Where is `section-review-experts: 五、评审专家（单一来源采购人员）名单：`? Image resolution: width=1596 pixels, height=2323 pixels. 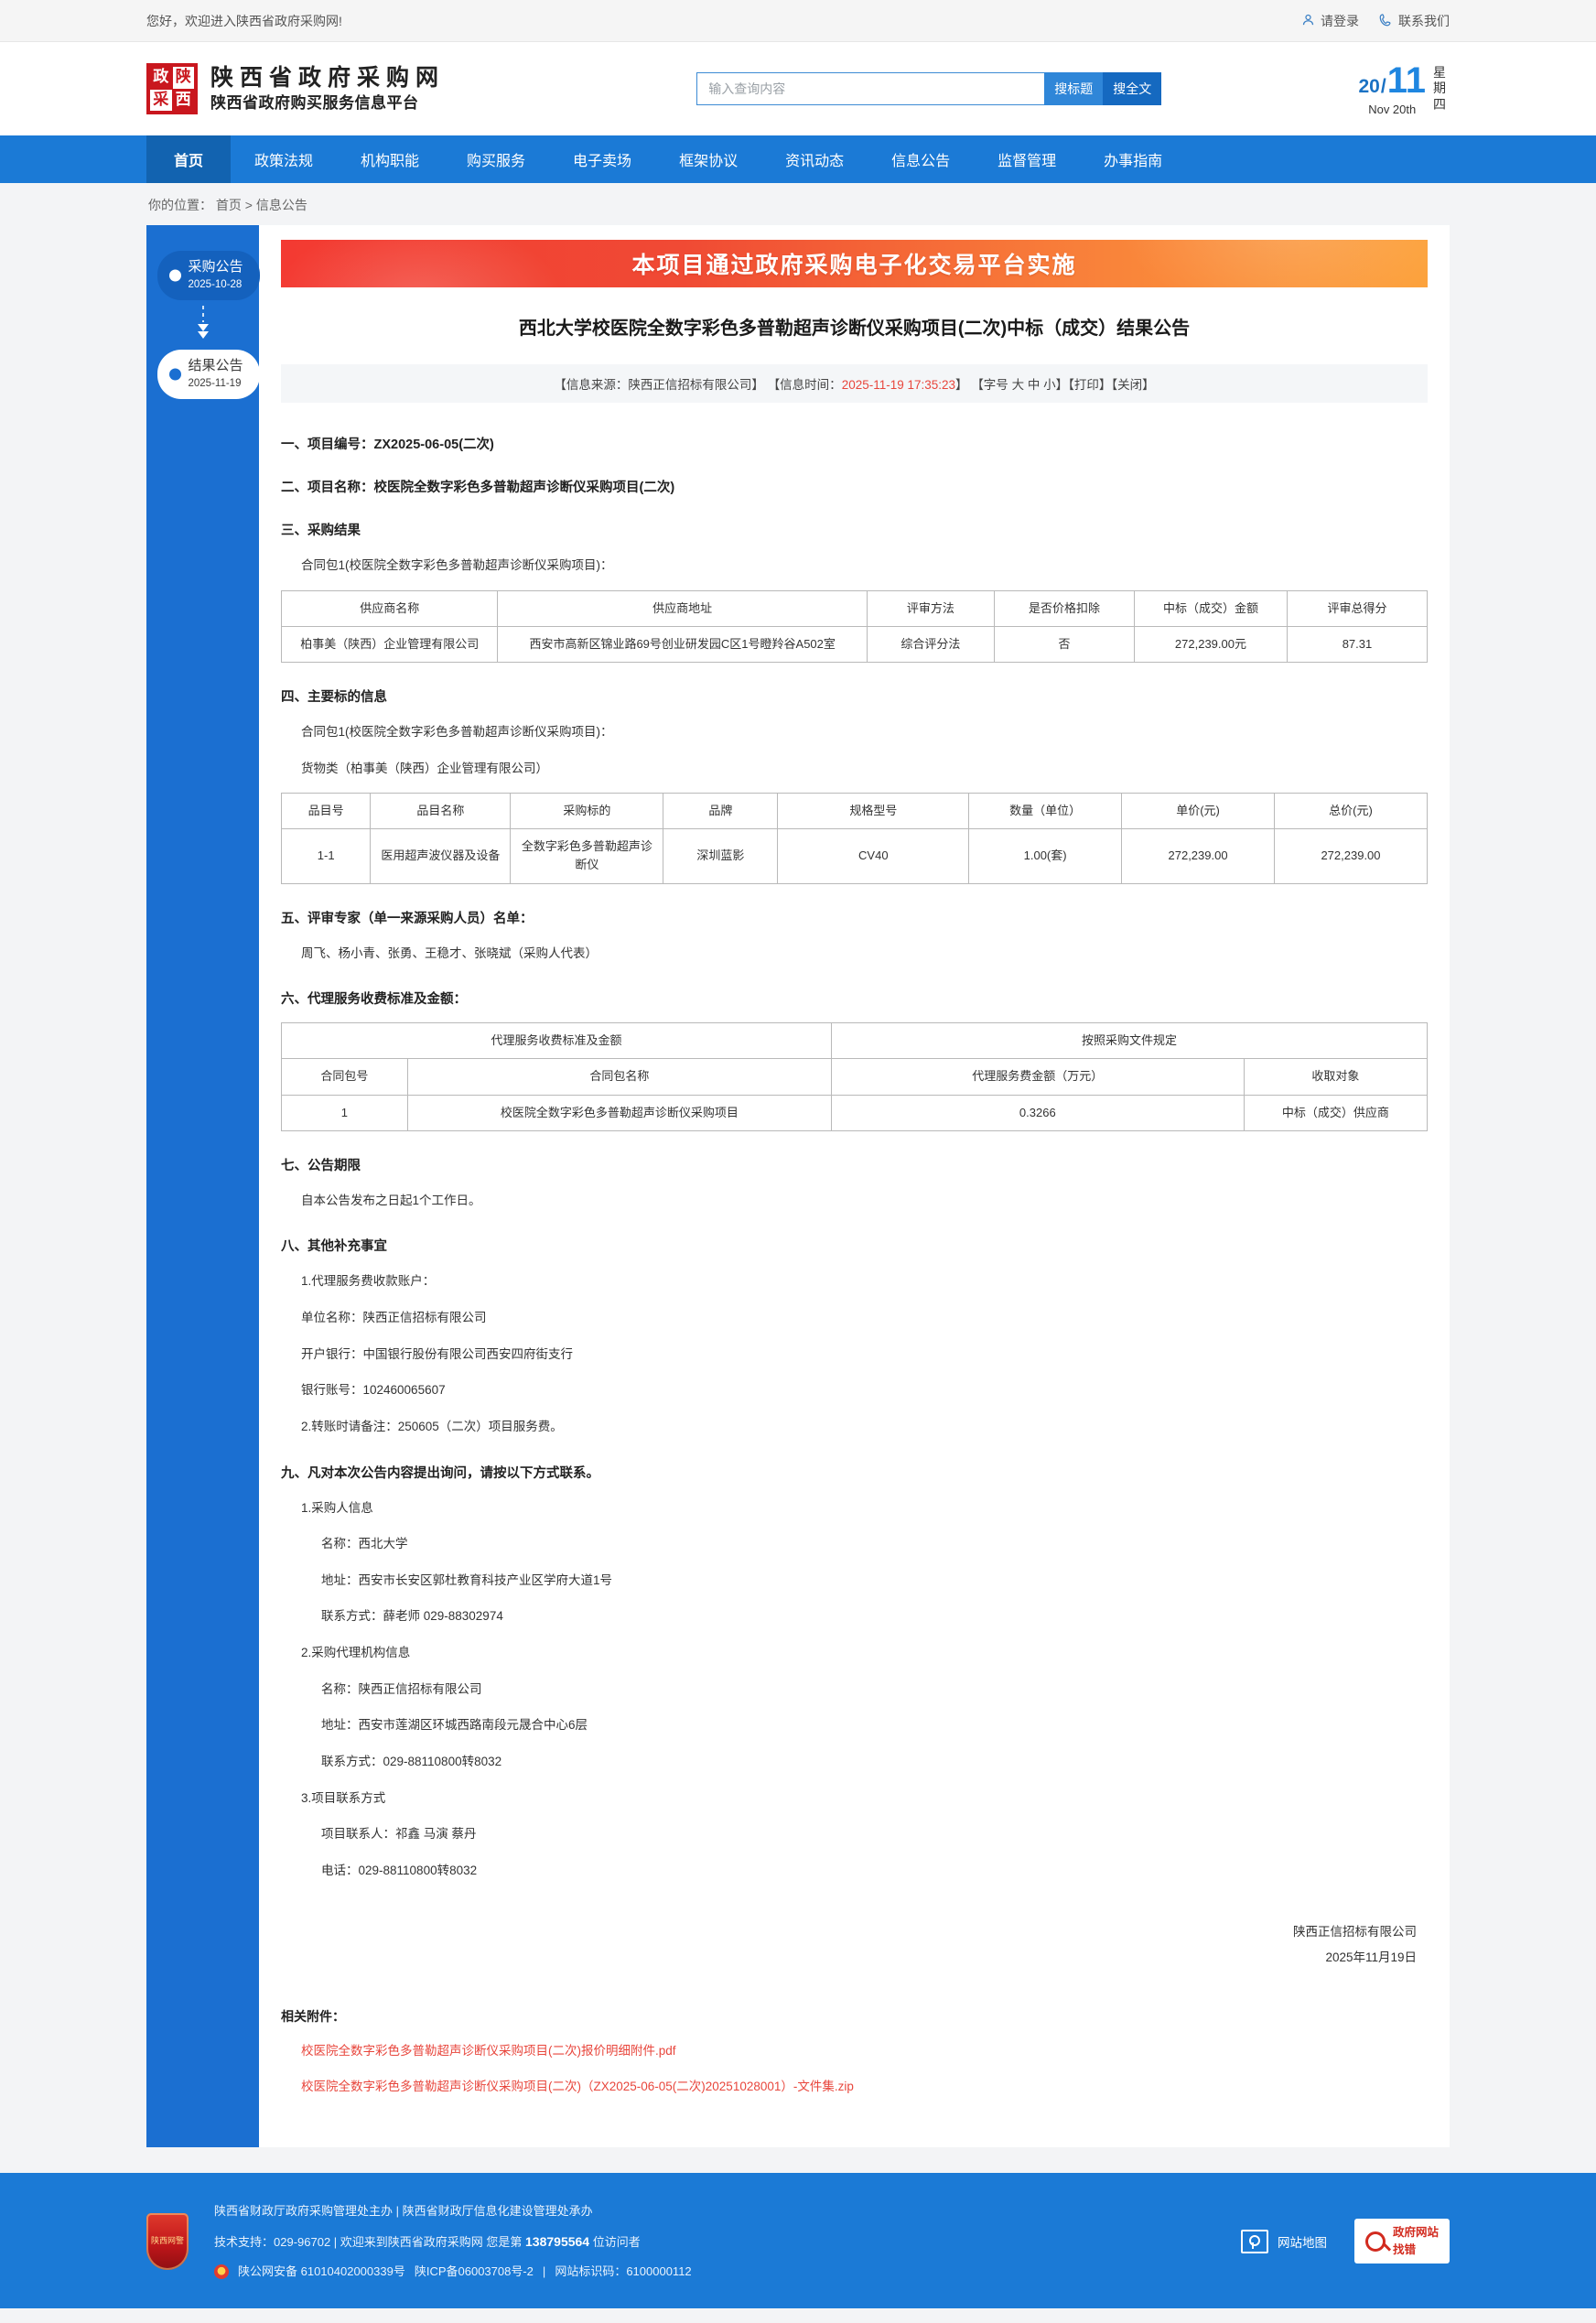
section-review-experts: 五、评审专家（单一来源采购人员）名单： is located at coordinates (407, 918).